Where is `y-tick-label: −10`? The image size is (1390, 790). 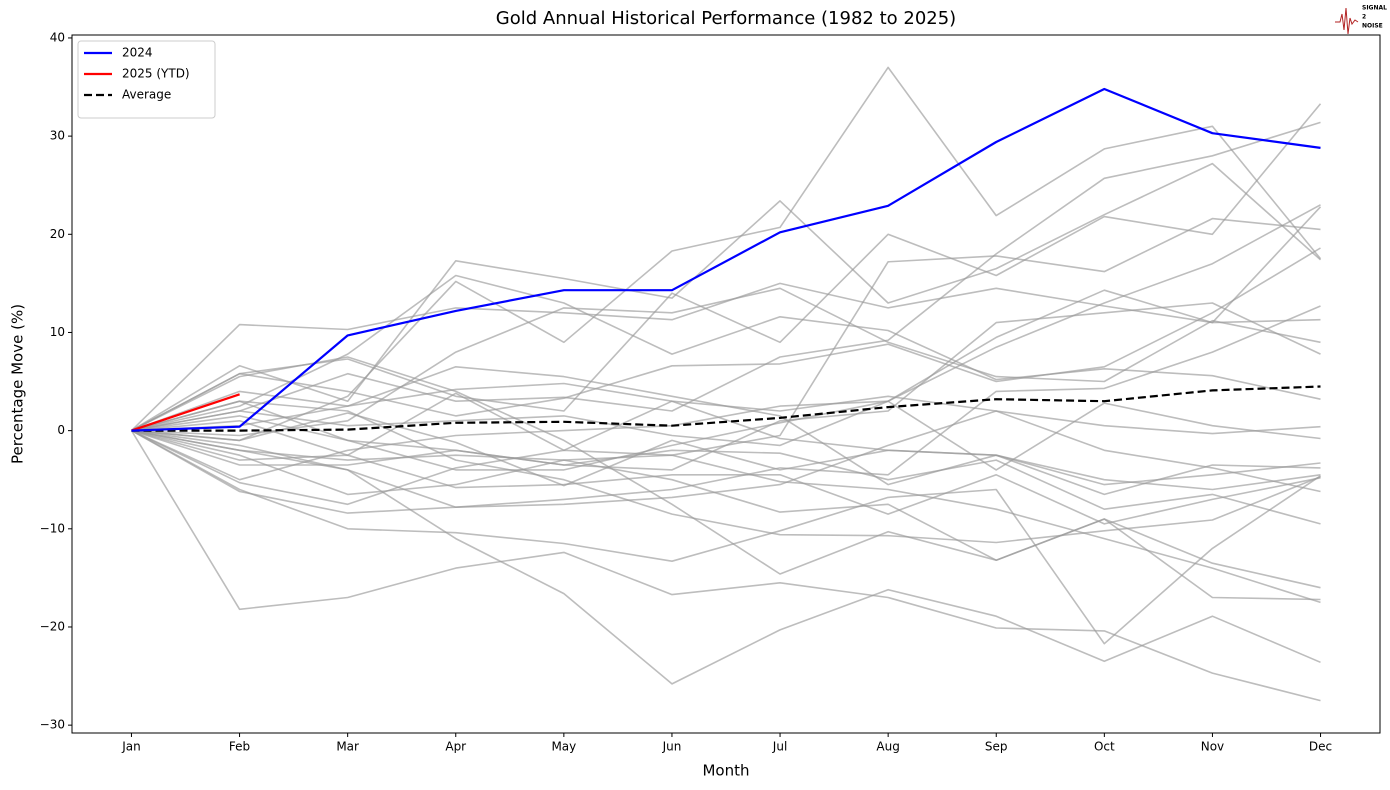
y-tick-label: −10 is located at coordinates (52, 528).